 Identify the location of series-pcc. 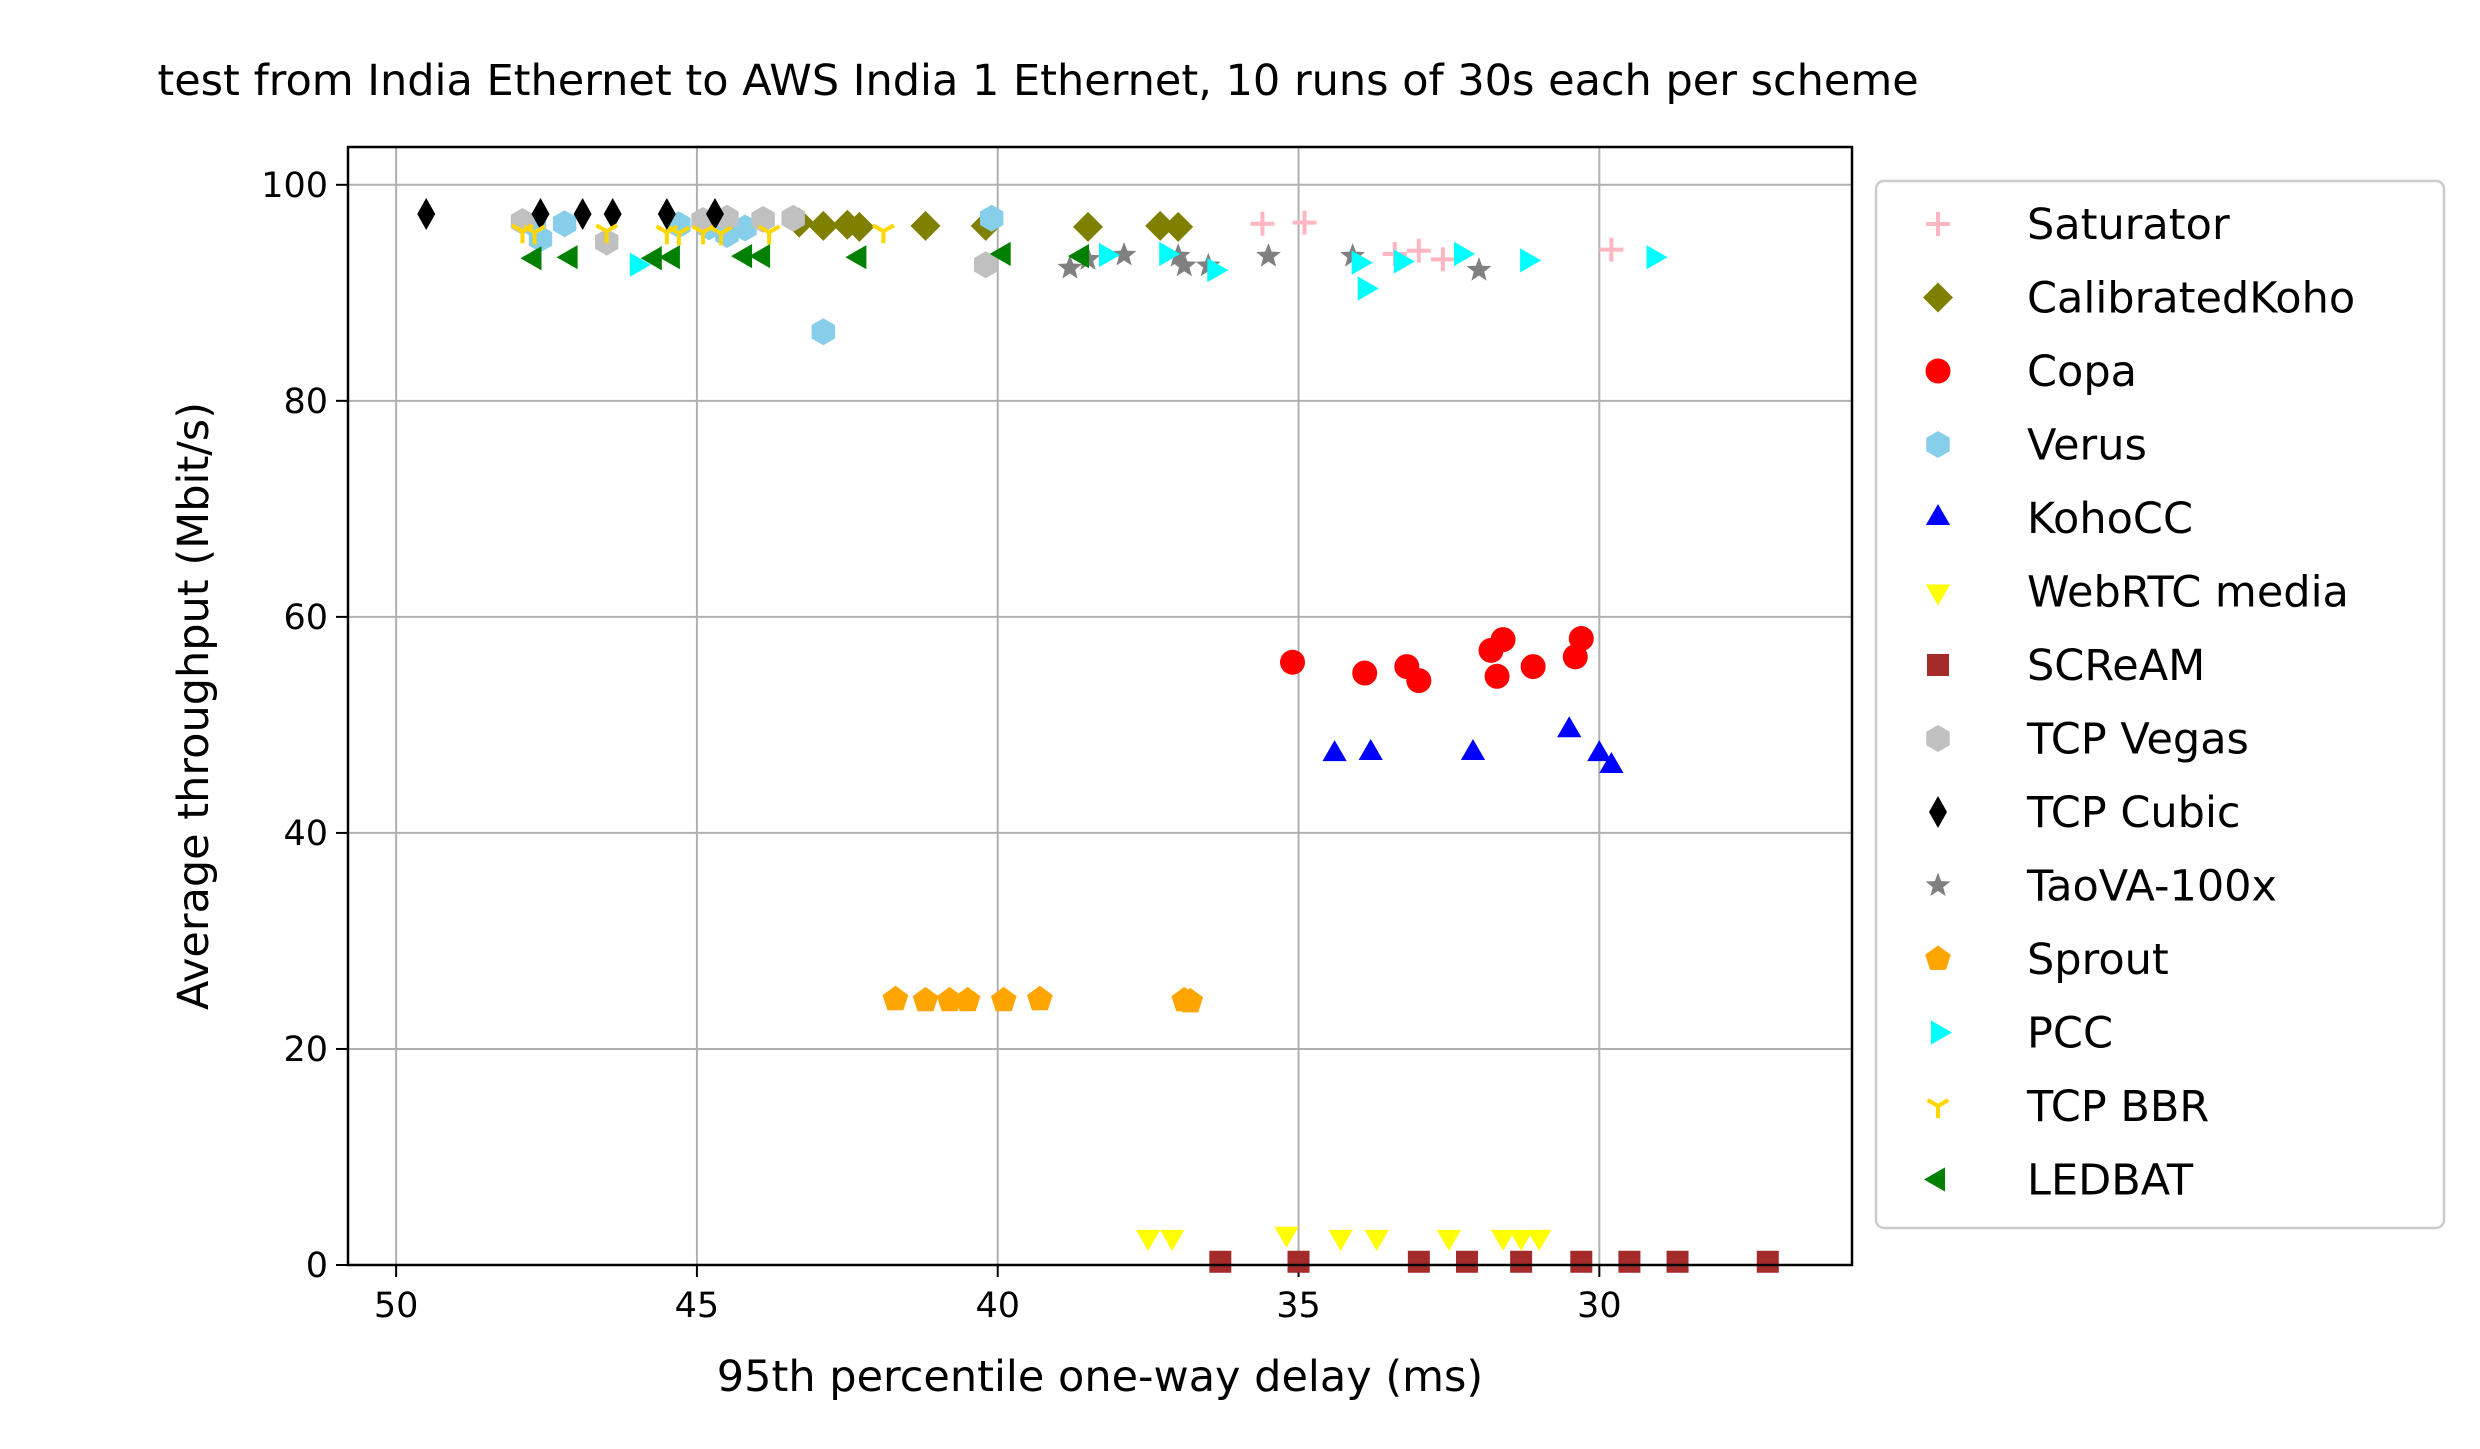
(1148, 271).